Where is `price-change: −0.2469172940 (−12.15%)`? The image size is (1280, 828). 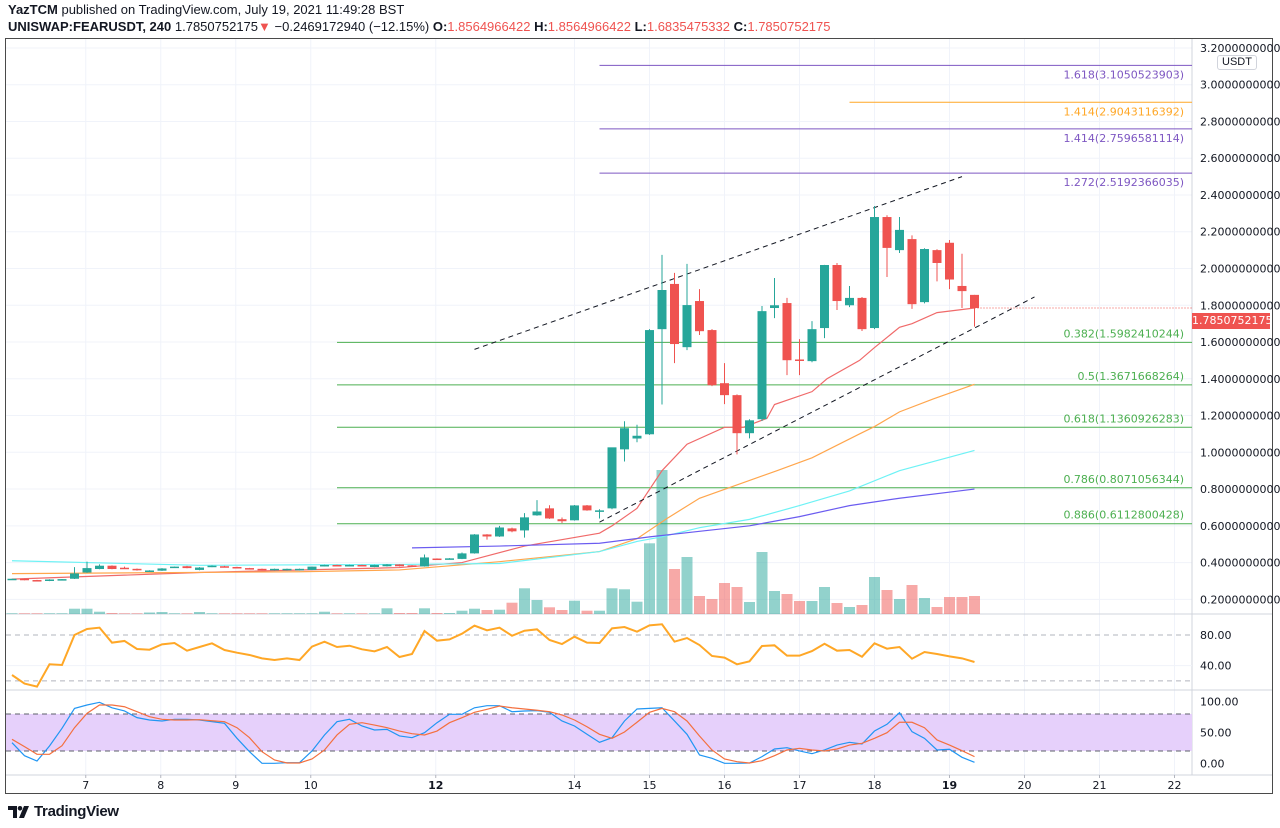
price-change: −0.2469172940 (−12.15%) is located at coordinates (352, 26).